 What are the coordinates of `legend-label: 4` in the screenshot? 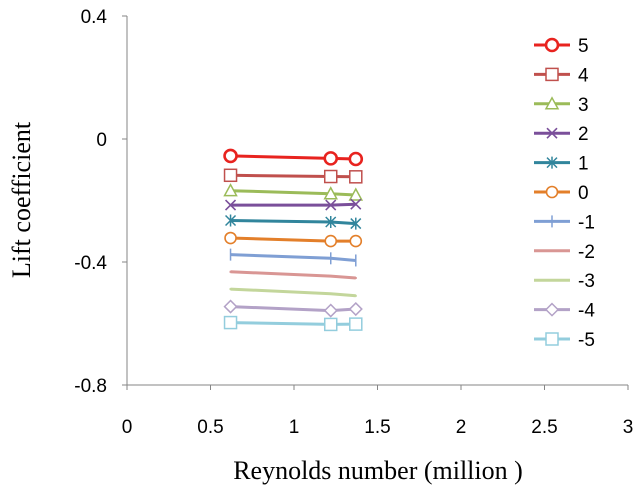 It's located at (583, 75).